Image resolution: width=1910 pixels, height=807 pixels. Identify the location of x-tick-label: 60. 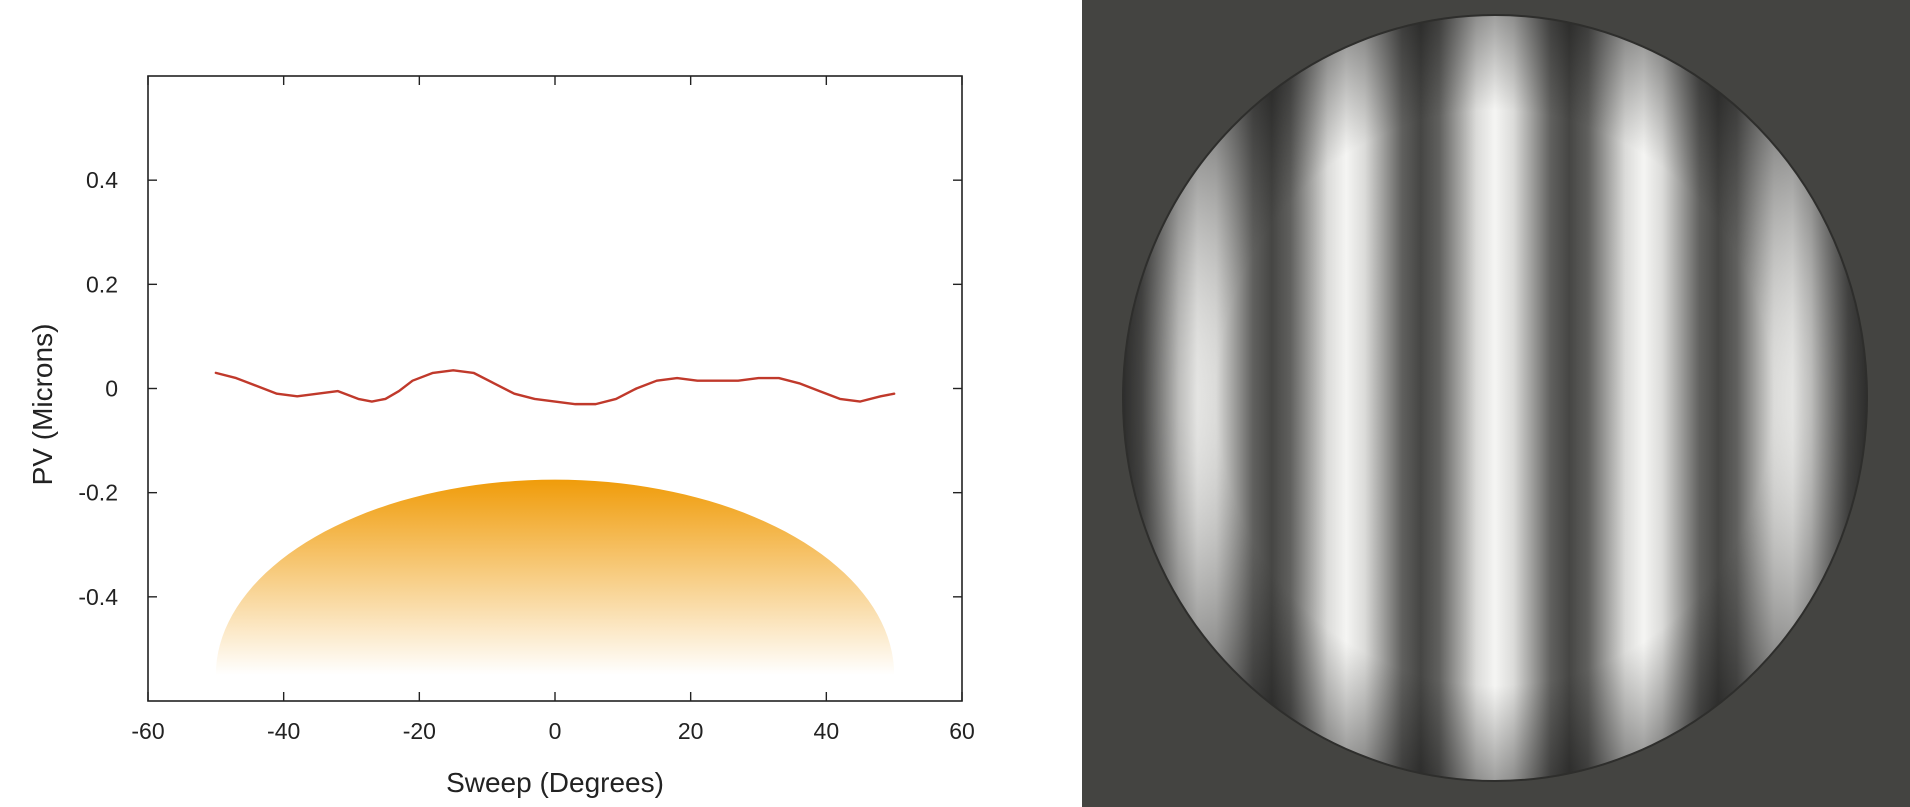
(962, 731).